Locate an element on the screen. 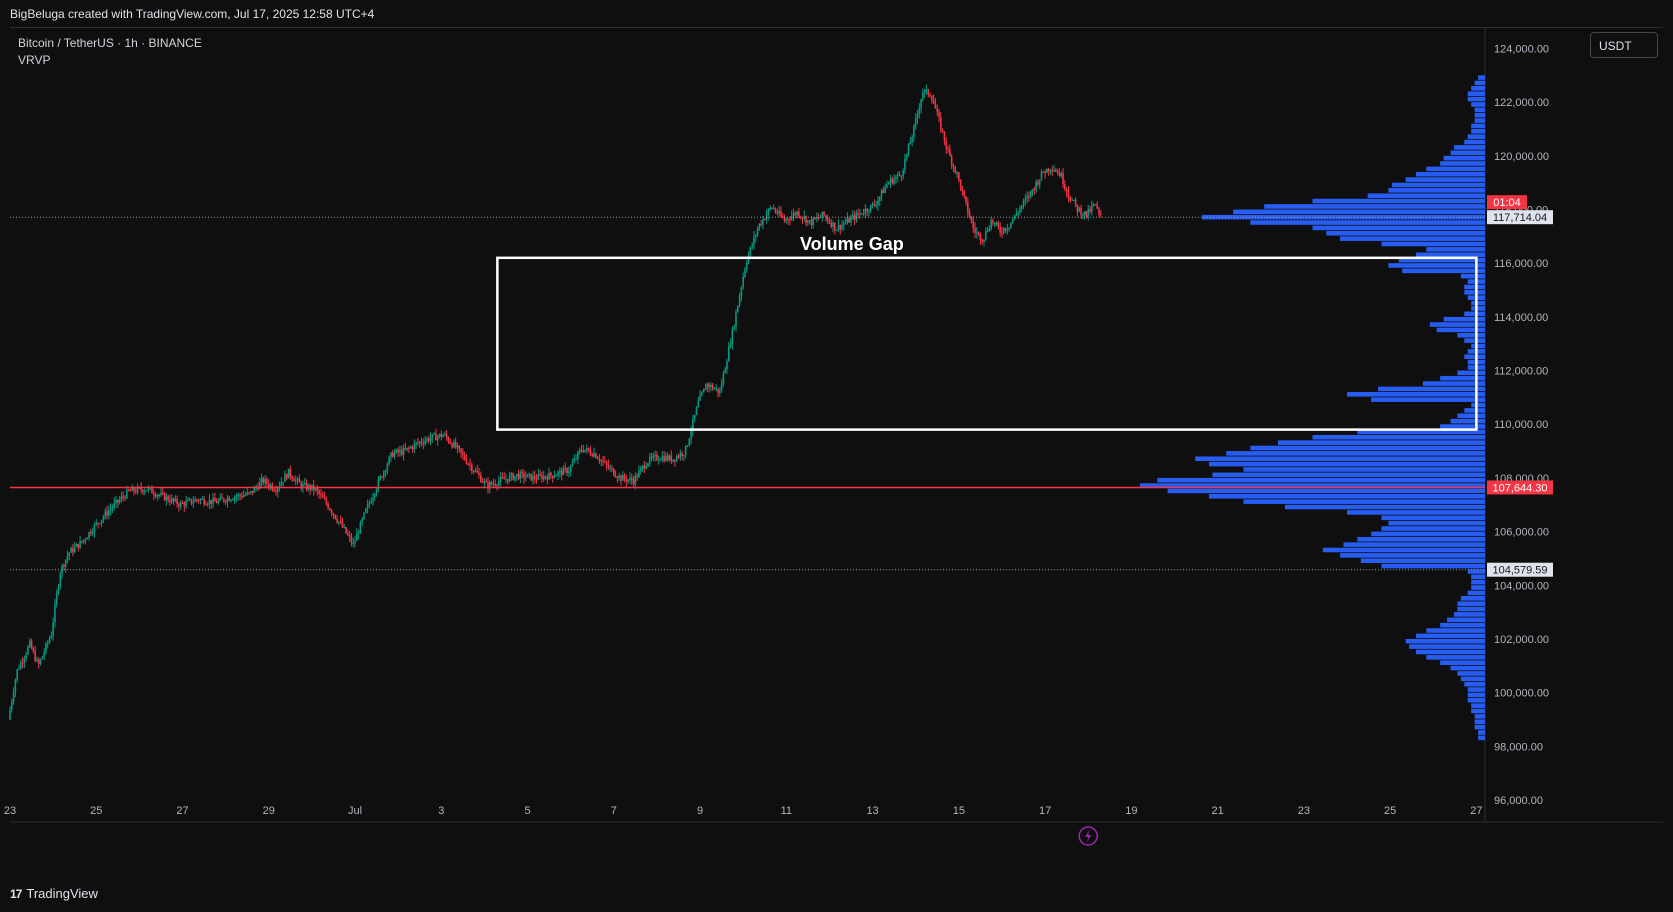  price-label-text: 107,644.30 is located at coordinates (1519, 488).